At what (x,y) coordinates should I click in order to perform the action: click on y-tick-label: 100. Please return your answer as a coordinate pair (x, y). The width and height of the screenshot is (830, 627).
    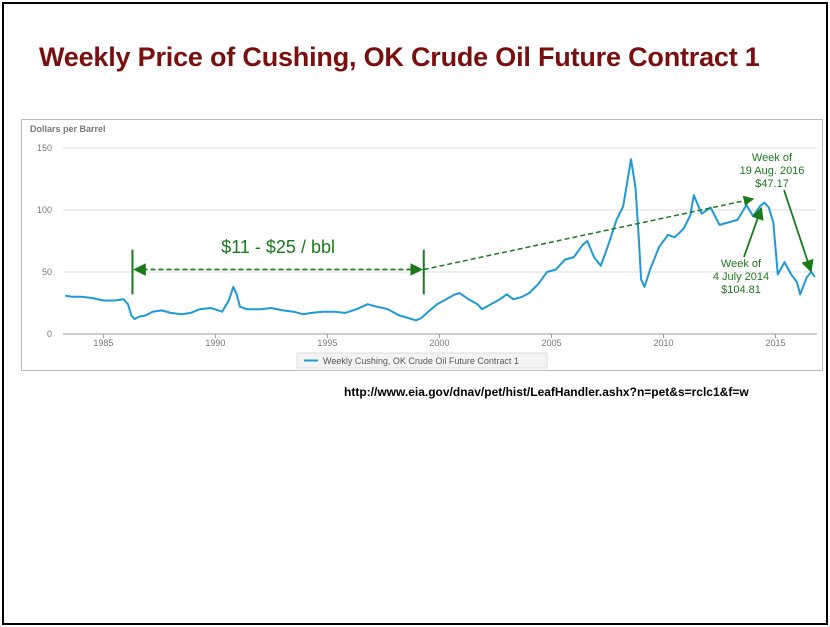
    Looking at the image, I should click on (44, 210).